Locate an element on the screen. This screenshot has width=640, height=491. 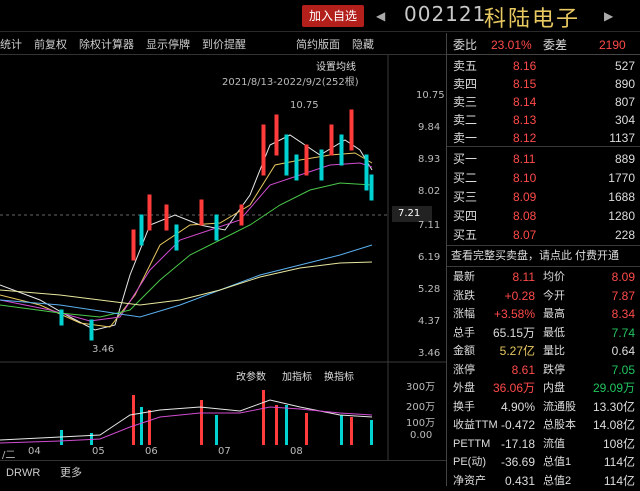
stat-value: 8.11 is located at coordinates (523, 277).